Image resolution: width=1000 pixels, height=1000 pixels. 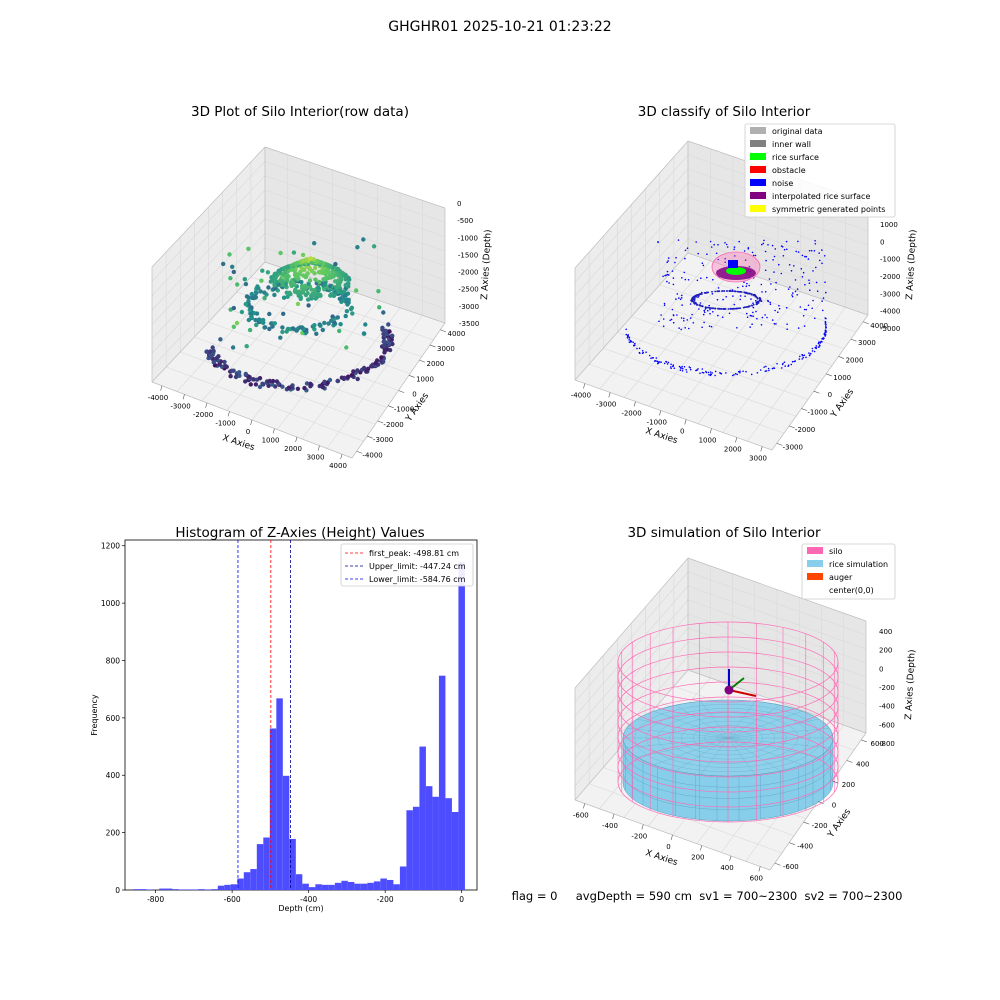 I want to click on center-marker, so click(x=740, y=683).